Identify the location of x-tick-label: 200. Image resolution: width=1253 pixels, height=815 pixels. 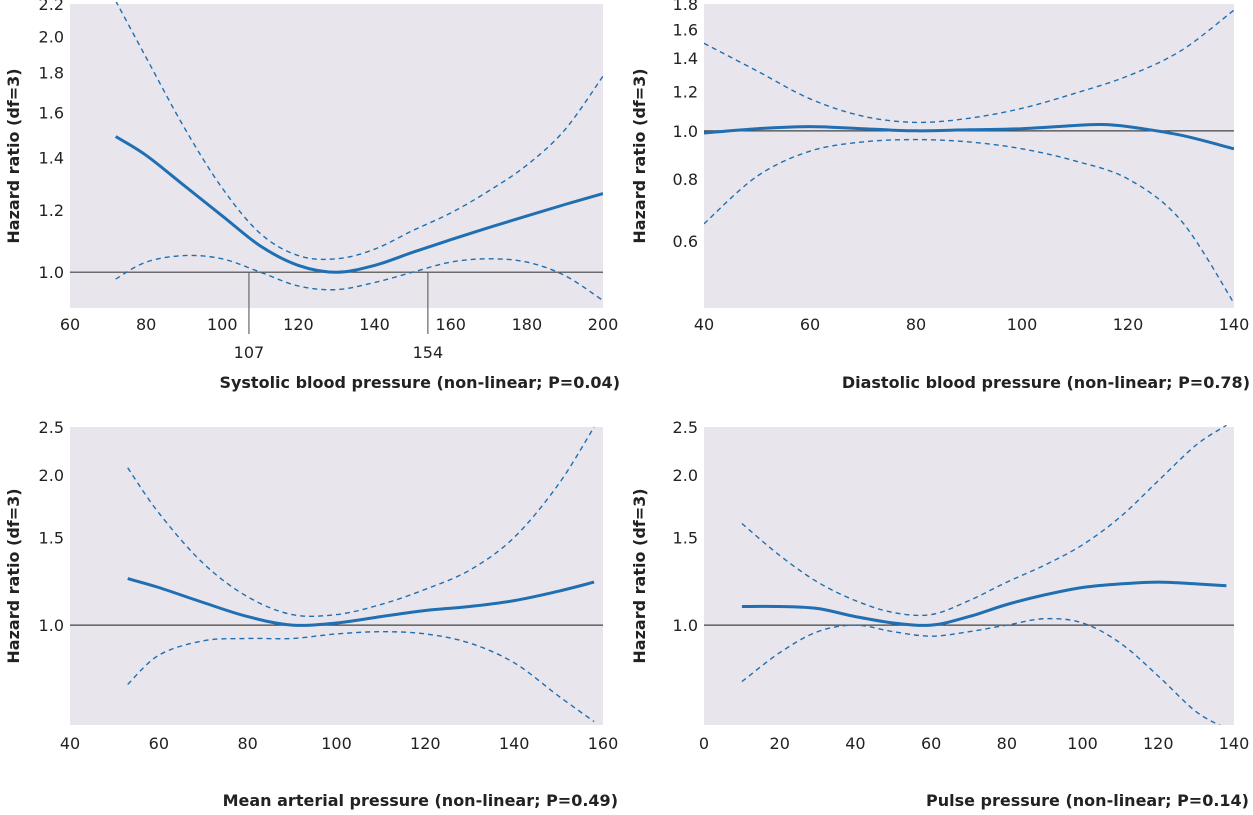
(603, 324).